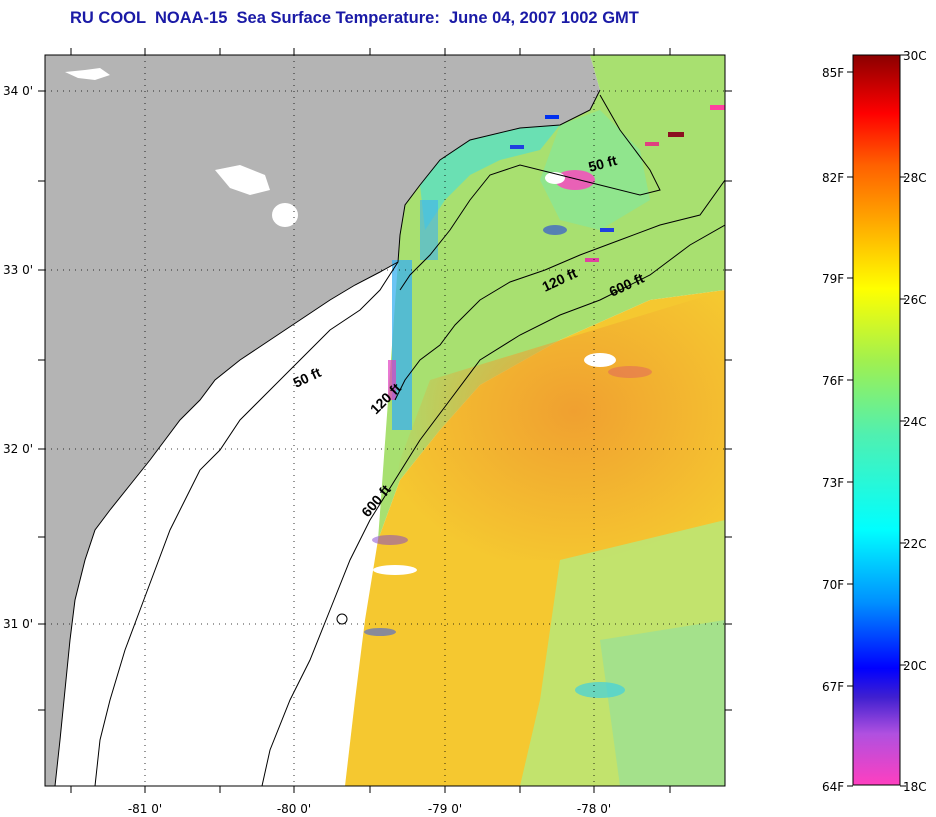 The width and height of the screenshot is (936, 817). I want to click on colorbar-f-label: 64F, so click(833, 787).